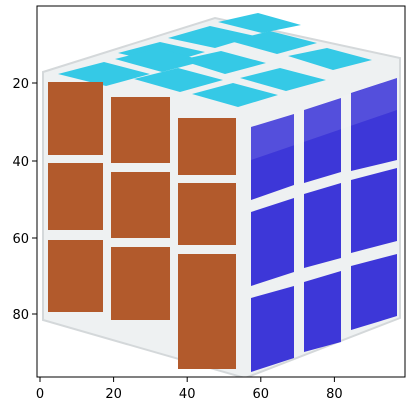  Describe the element at coordinates (20, 315) in the screenshot. I see `y-tick-label: 80` at that location.